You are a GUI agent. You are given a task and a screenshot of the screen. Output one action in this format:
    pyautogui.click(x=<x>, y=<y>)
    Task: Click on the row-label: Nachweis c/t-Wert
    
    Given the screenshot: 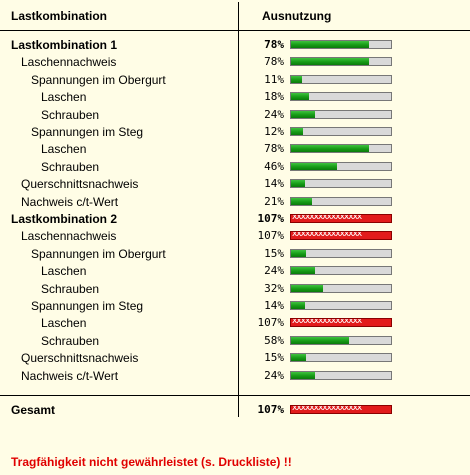 What is the action you would take?
    pyautogui.click(x=70, y=201)
    